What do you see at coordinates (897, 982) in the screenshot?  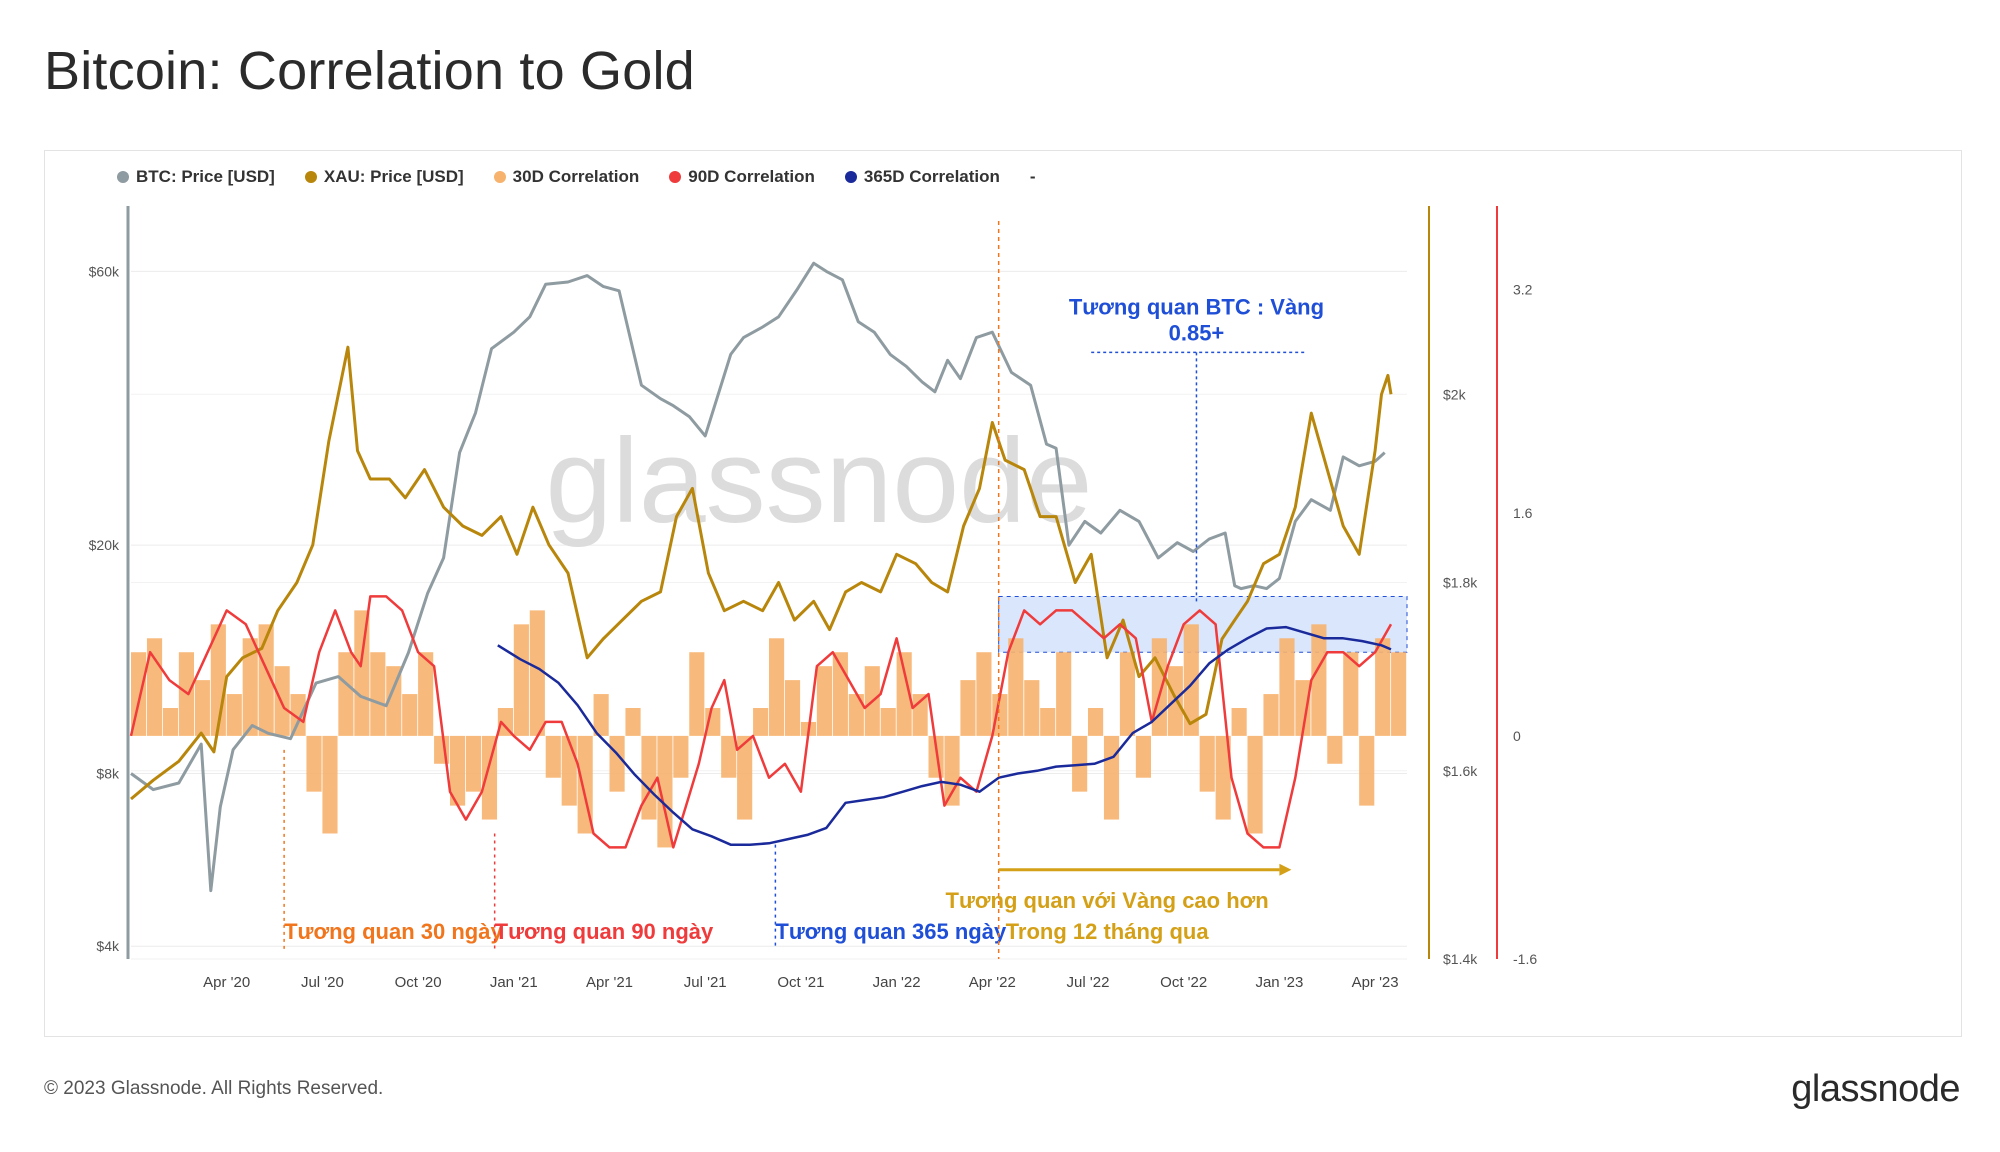 I see `x-tick-label: Jan '22` at bounding box center [897, 982].